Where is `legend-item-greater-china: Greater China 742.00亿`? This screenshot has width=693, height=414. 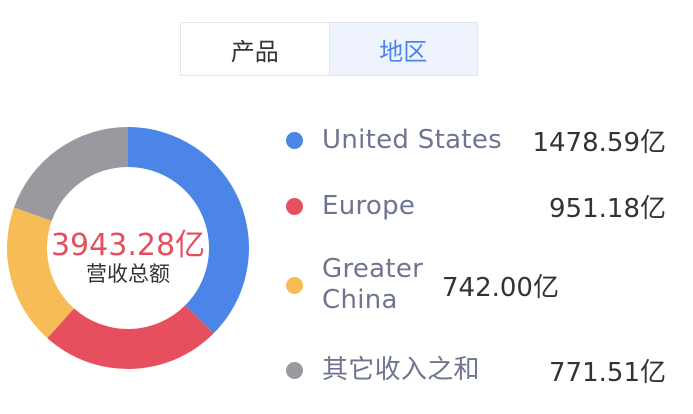
legend-item-greater-china: Greater China 742.00亿 is located at coordinates (476, 285).